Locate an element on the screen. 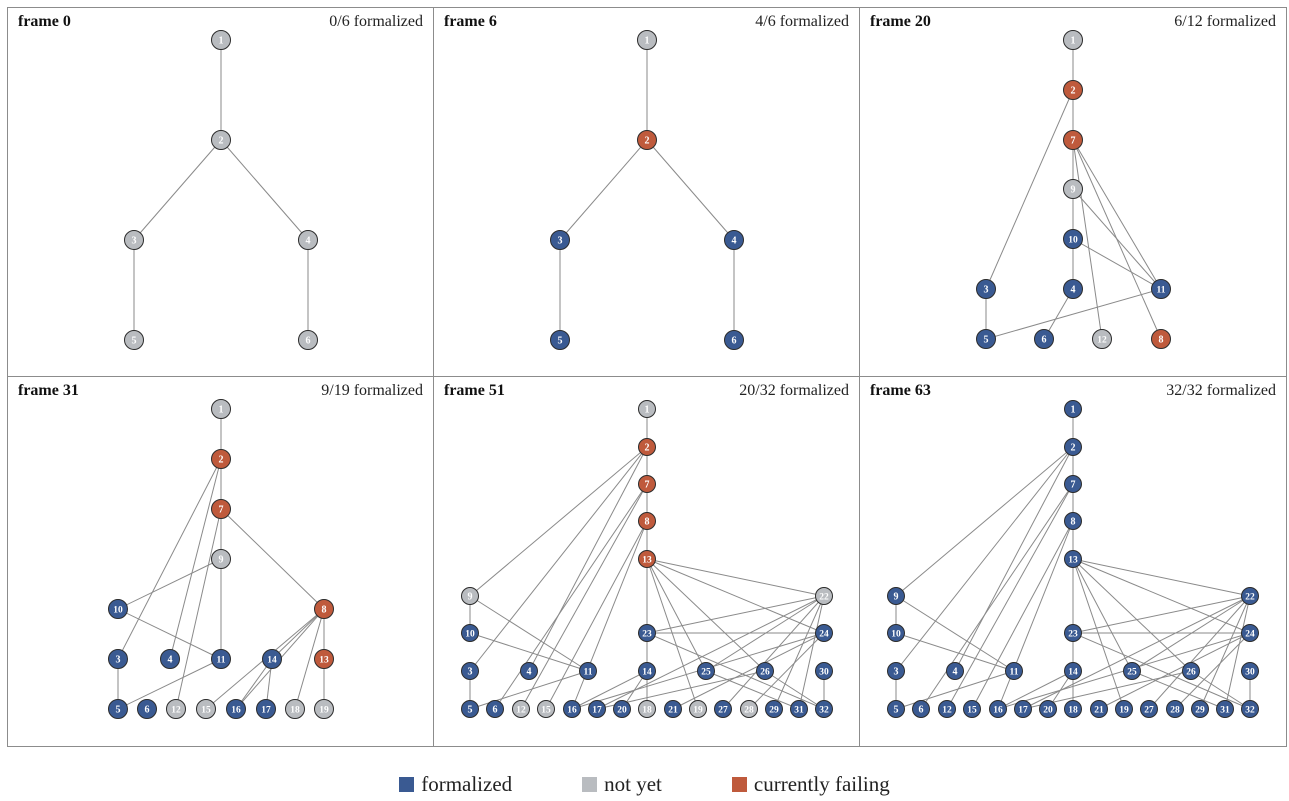 This screenshot has height=801, width=1289. node-label: 18 is located at coordinates (295, 711).